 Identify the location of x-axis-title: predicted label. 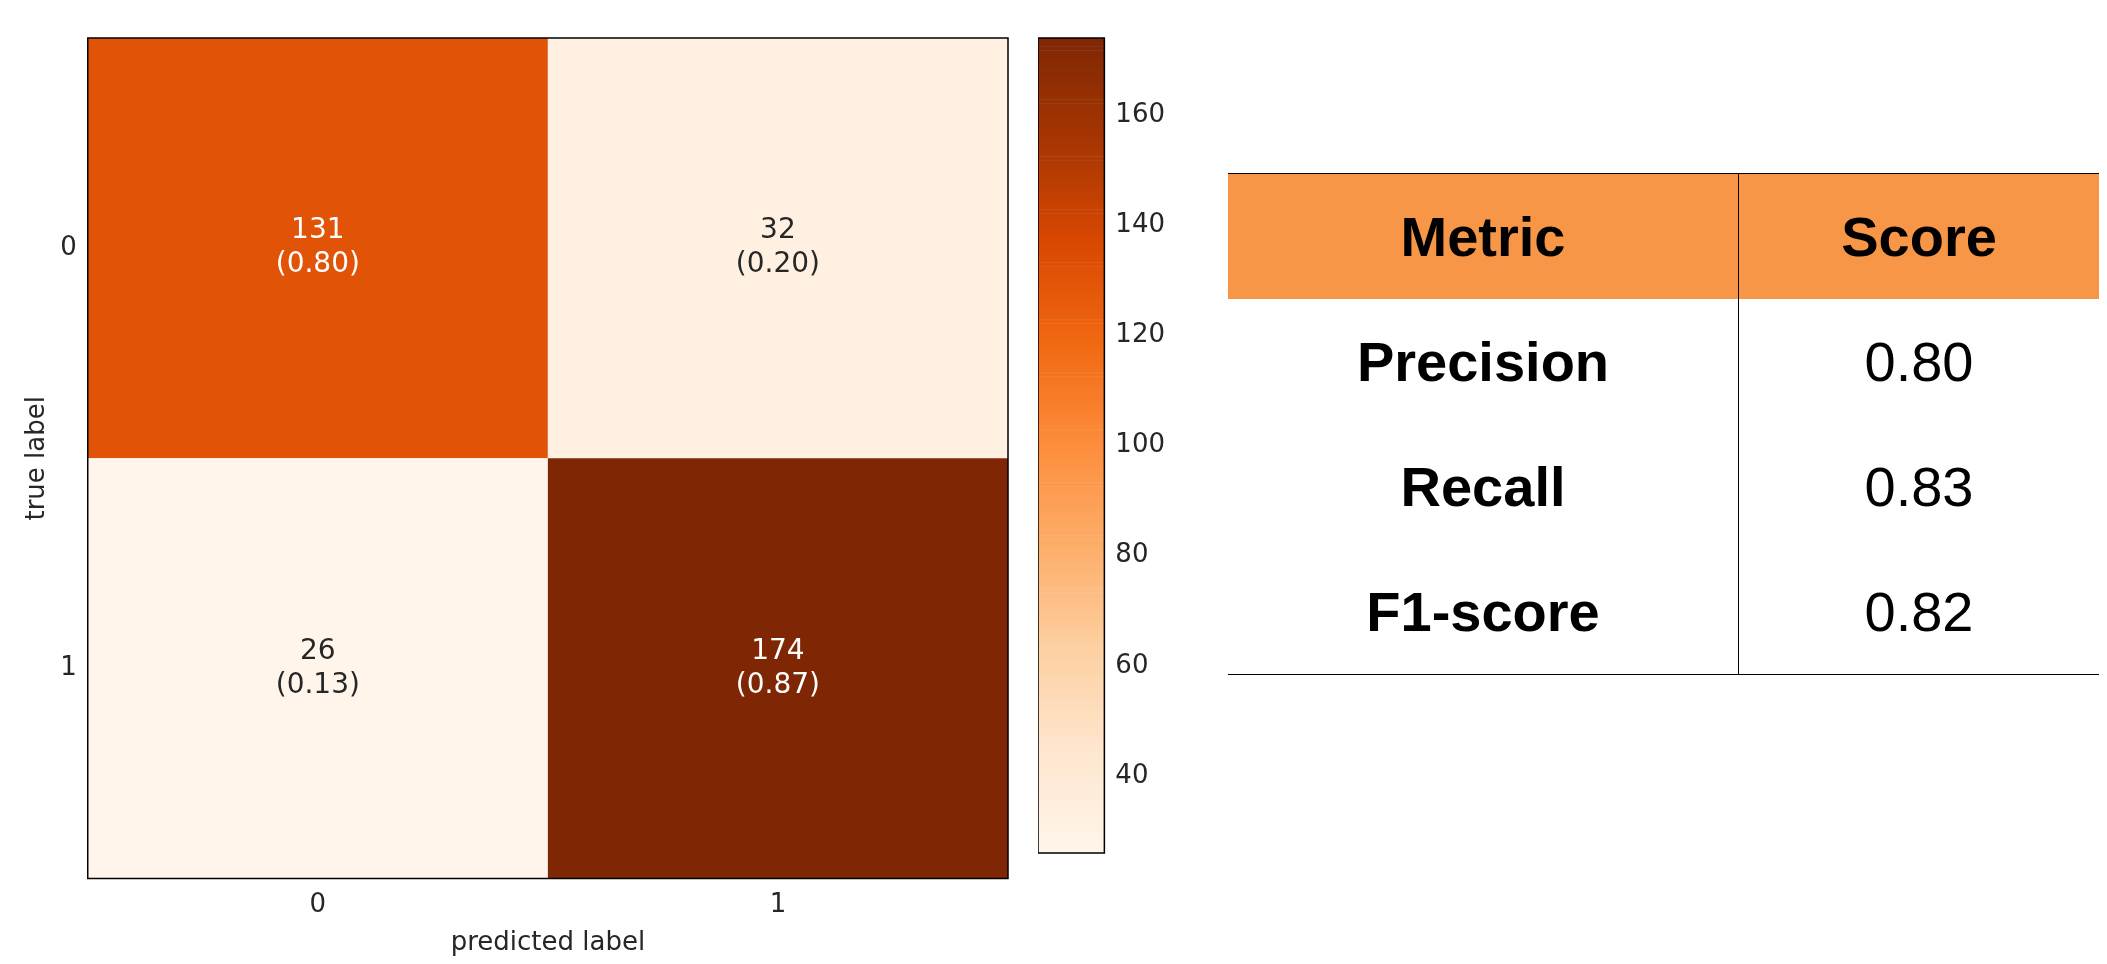
(548, 941).